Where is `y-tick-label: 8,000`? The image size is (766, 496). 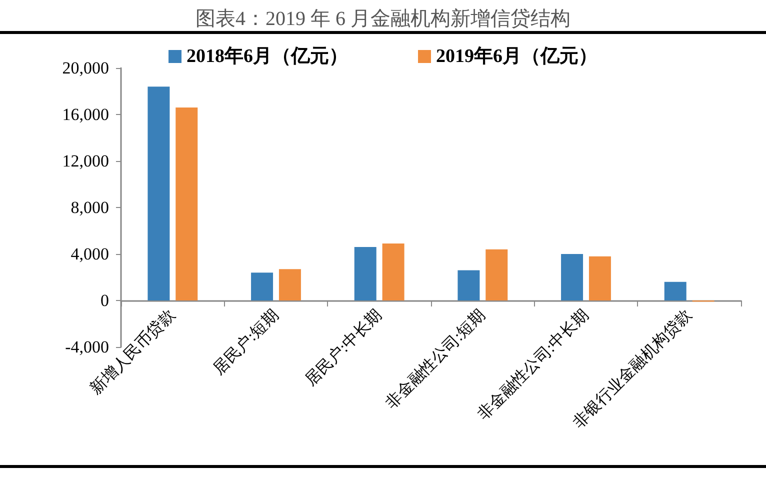
y-tick-label: 8,000 is located at coordinates (89, 207).